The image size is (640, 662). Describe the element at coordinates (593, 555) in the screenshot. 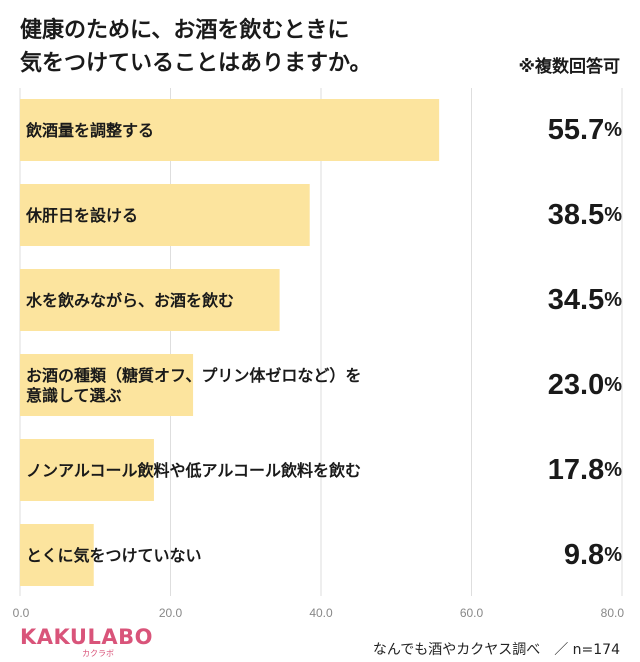

I see `value-label: 9.8%` at that location.